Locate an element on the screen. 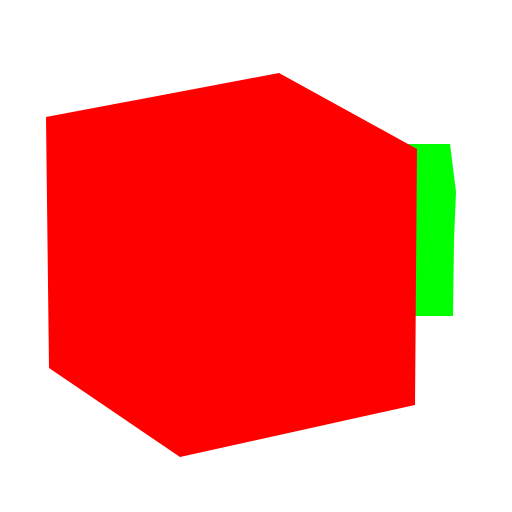 The width and height of the screenshot is (512, 512). green-object is located at coordinates (430, 230).